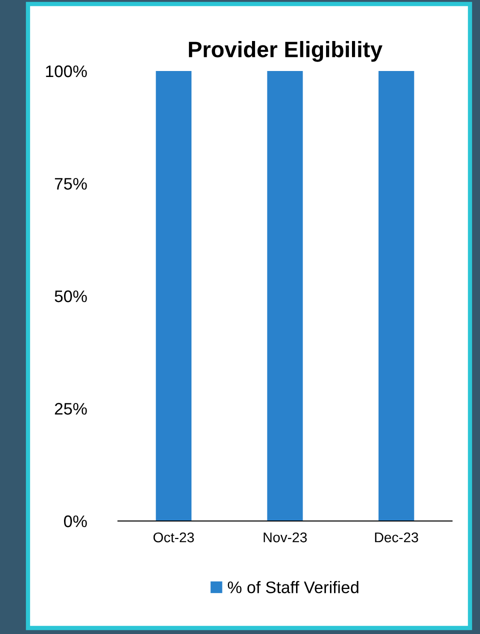  What do you see at coordinates (75, 521) in the screenshot?
I see `y-tick-label: 0%` at bounding box center [75, 521].